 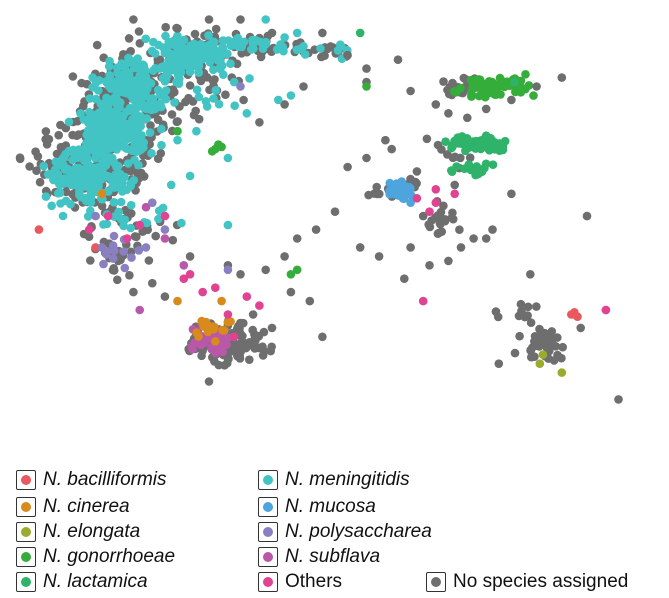 I want to click on legend-dot-icon, so click(x=26, y=557).